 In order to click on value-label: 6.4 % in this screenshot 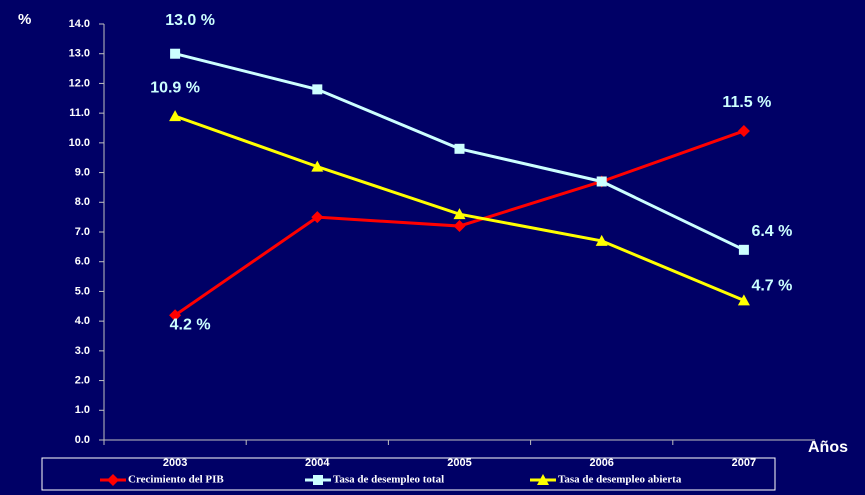, I will do `click(771, 231)`.